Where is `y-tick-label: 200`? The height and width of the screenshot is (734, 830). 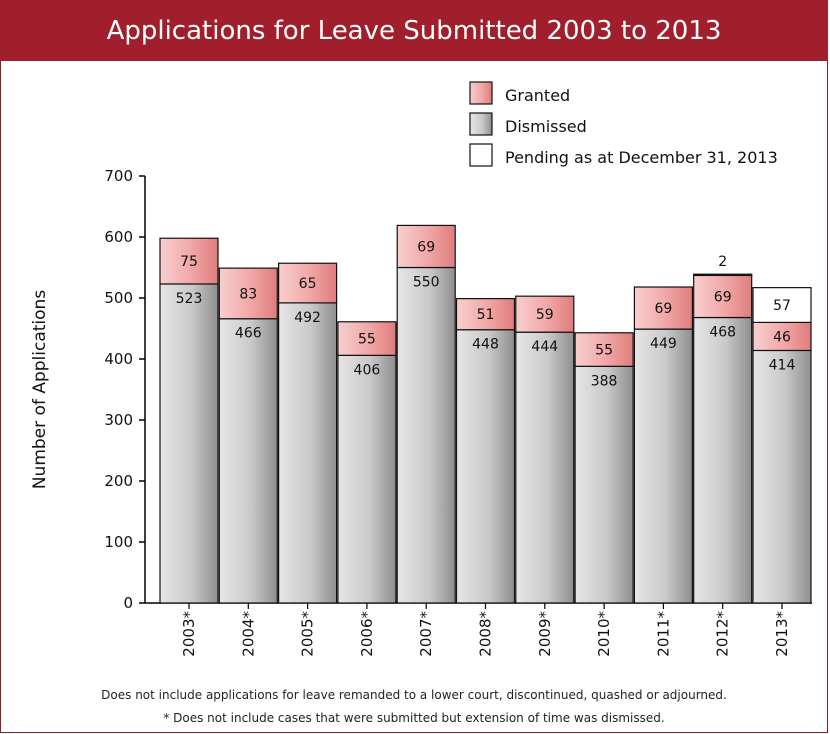 y-tick-label: 200 is located at coordinates (118, 481).